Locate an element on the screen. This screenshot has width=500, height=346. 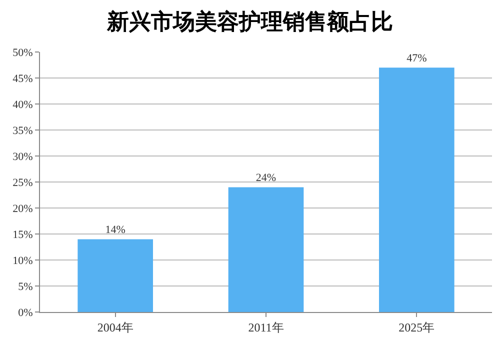
y-tick-label: 25% is located at coordinates (22, 182).